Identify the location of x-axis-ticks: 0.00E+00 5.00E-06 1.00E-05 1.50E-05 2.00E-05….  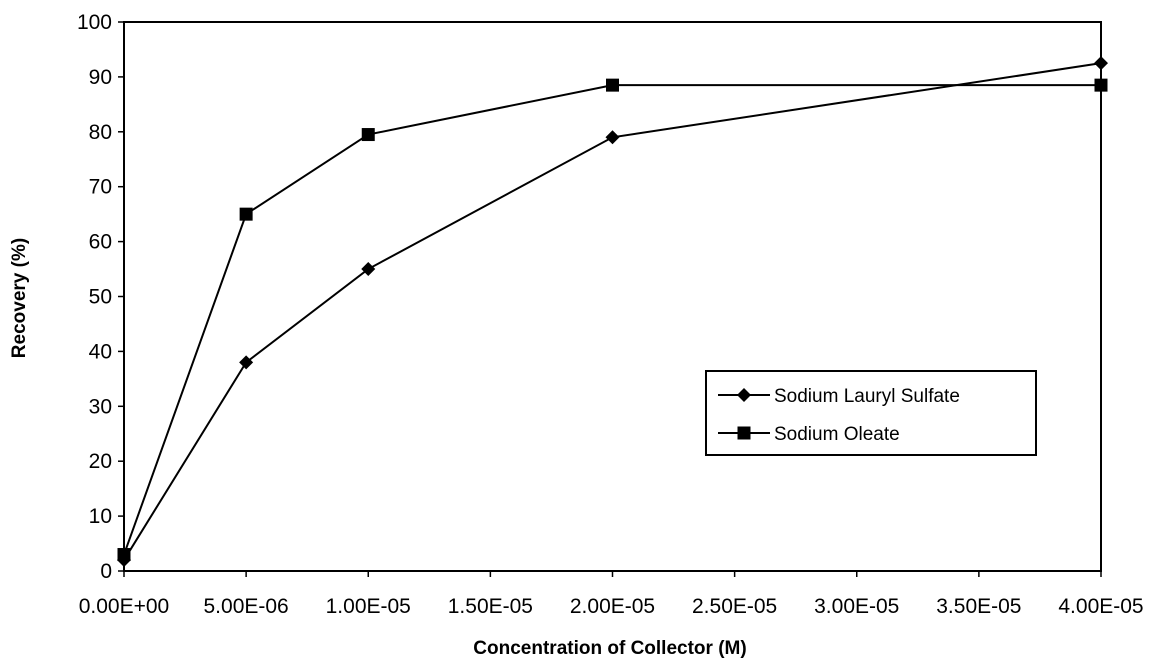
(611, 594).